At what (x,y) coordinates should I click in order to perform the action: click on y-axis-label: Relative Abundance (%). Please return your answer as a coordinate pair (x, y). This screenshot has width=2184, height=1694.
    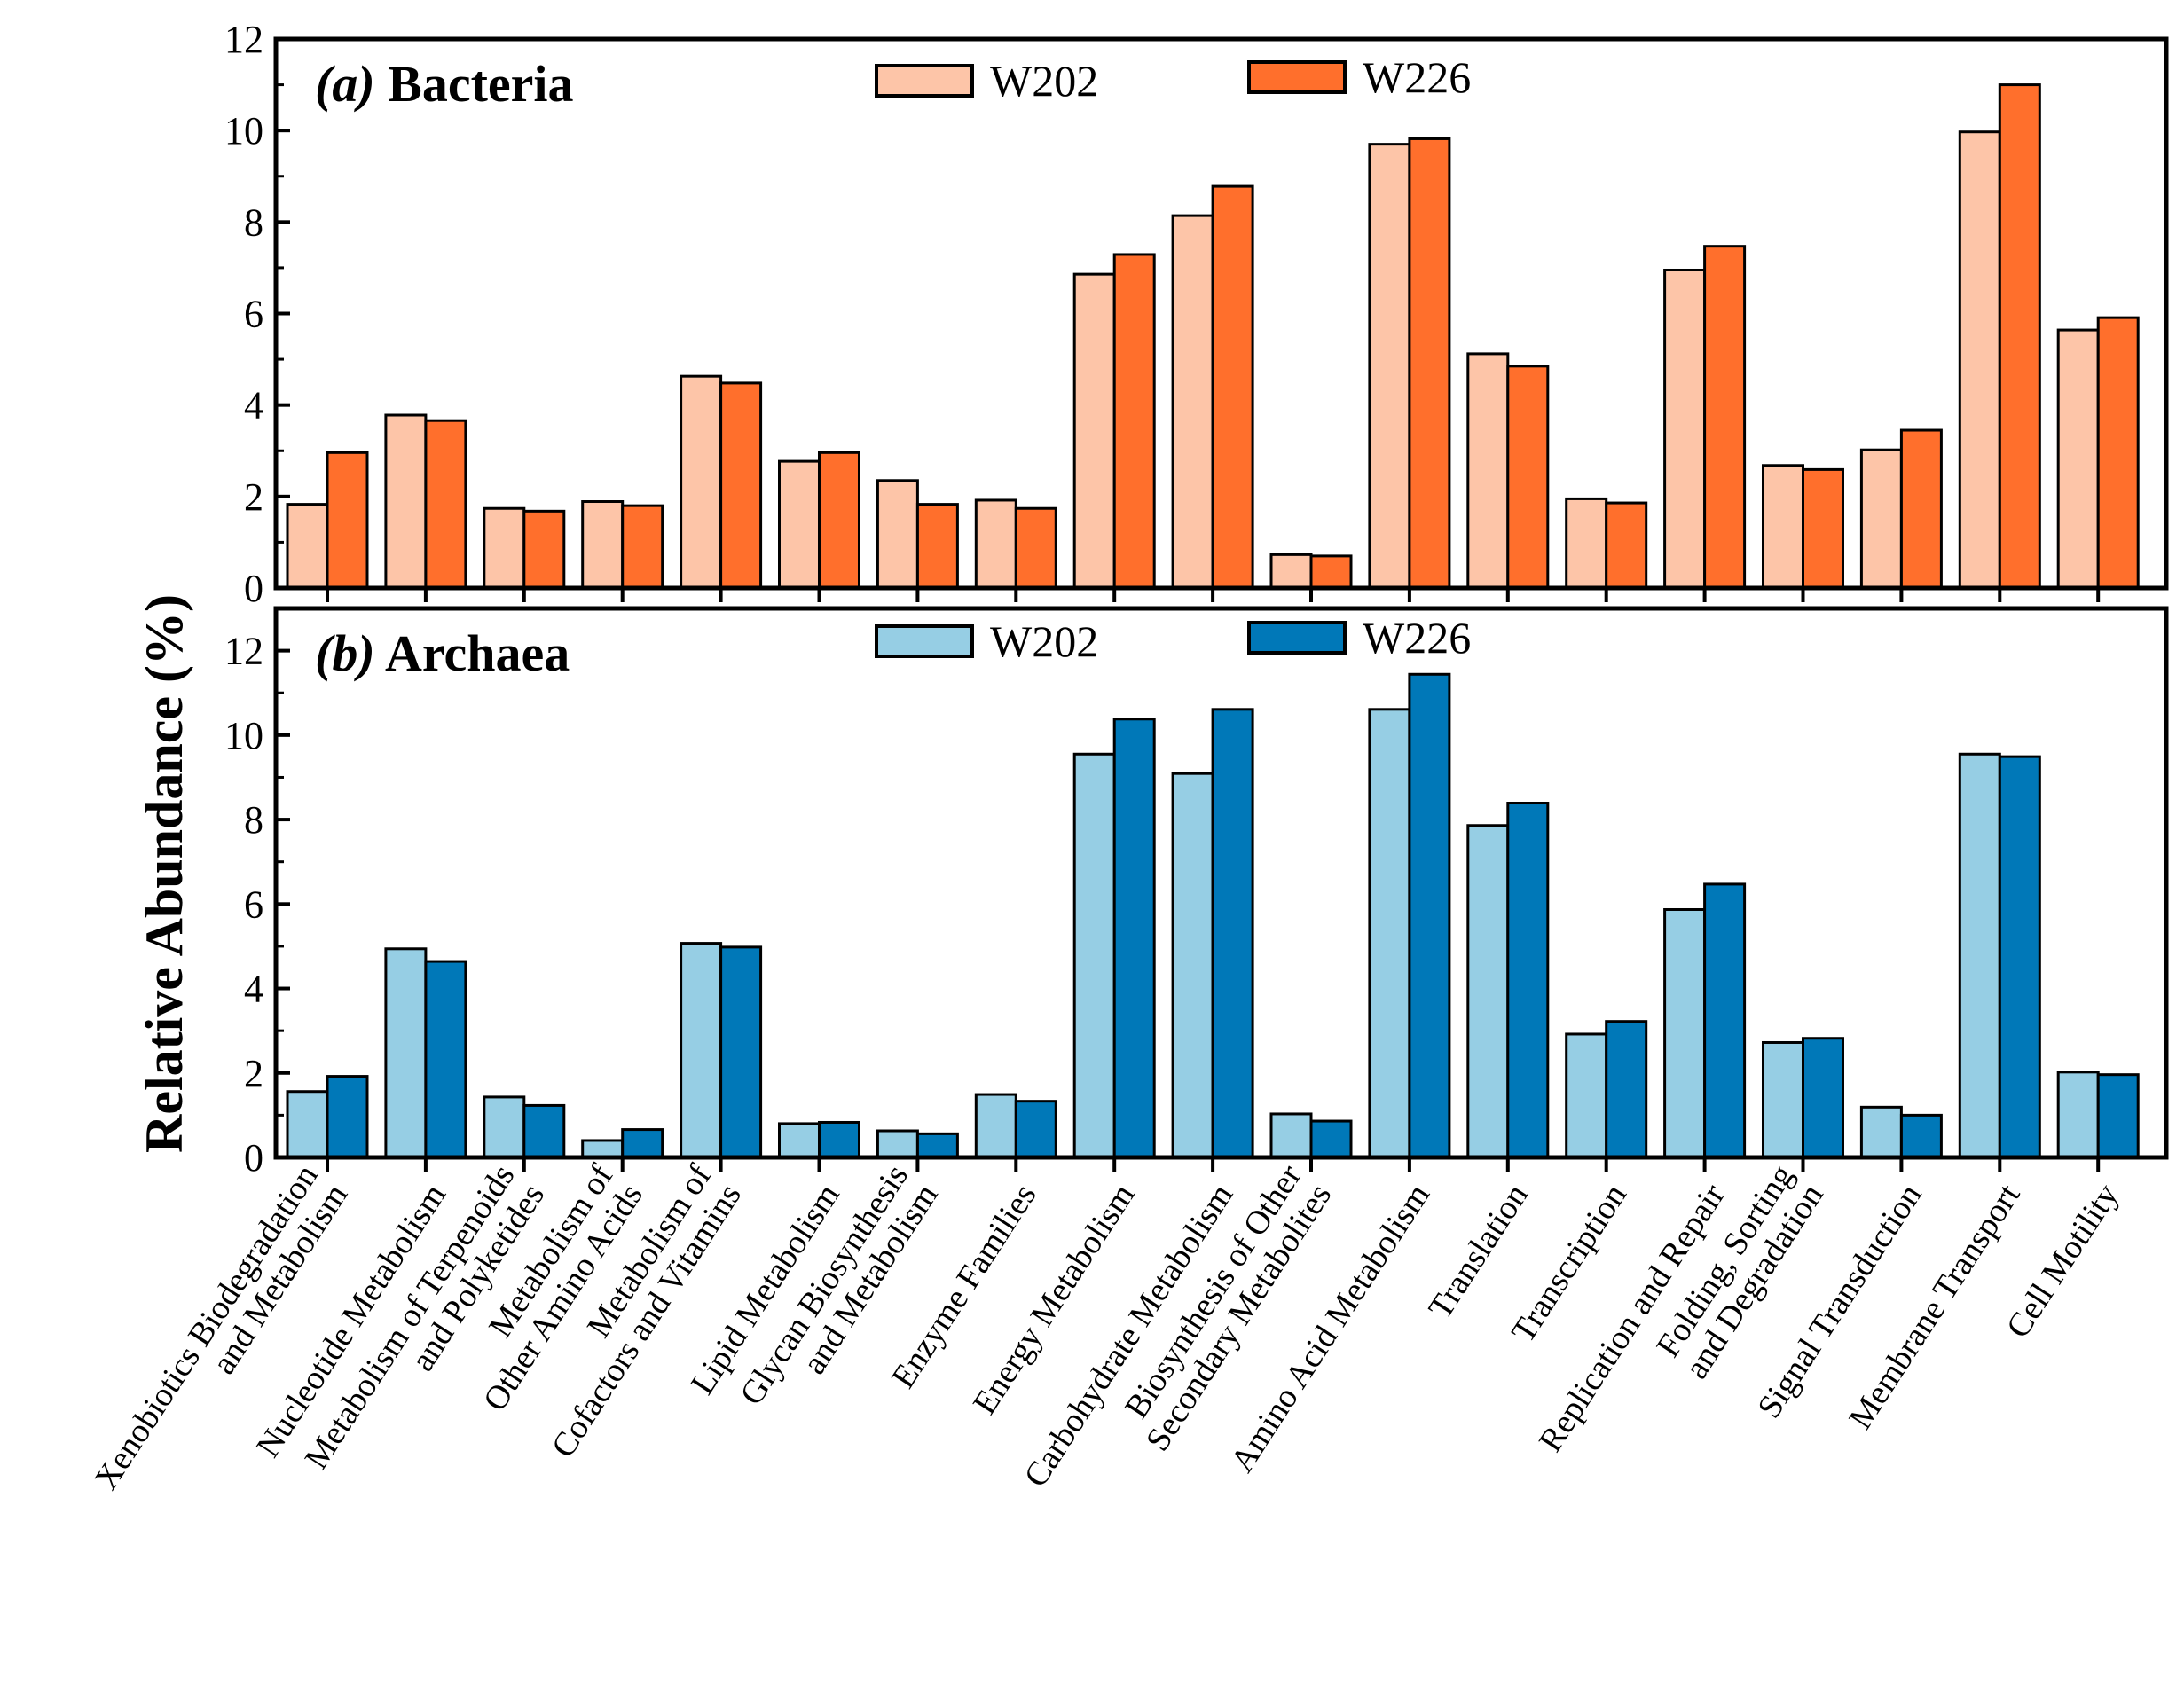
    Looking at the image, I should click on (164, 874).